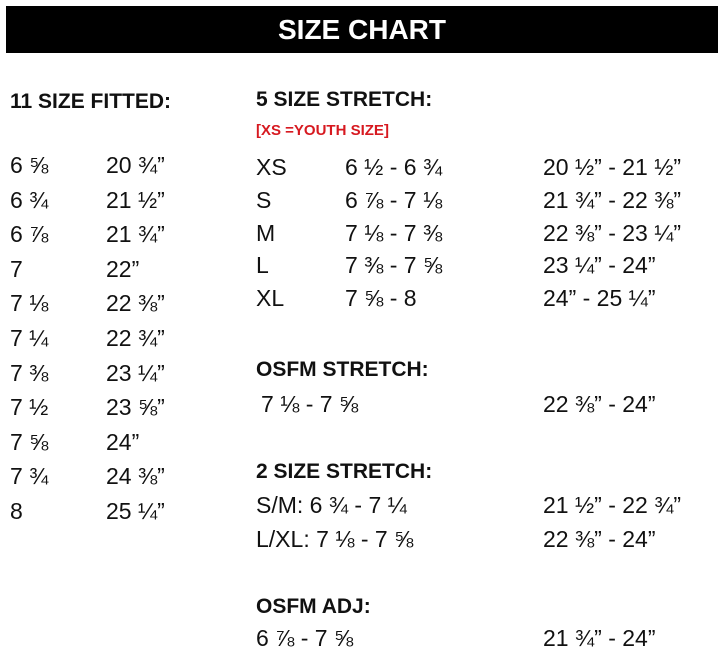  Describe the element at coordinates (612, 167) in the screenshot. I see `stretch5-circumference: 20 ½” - 21 ½”` at that location.